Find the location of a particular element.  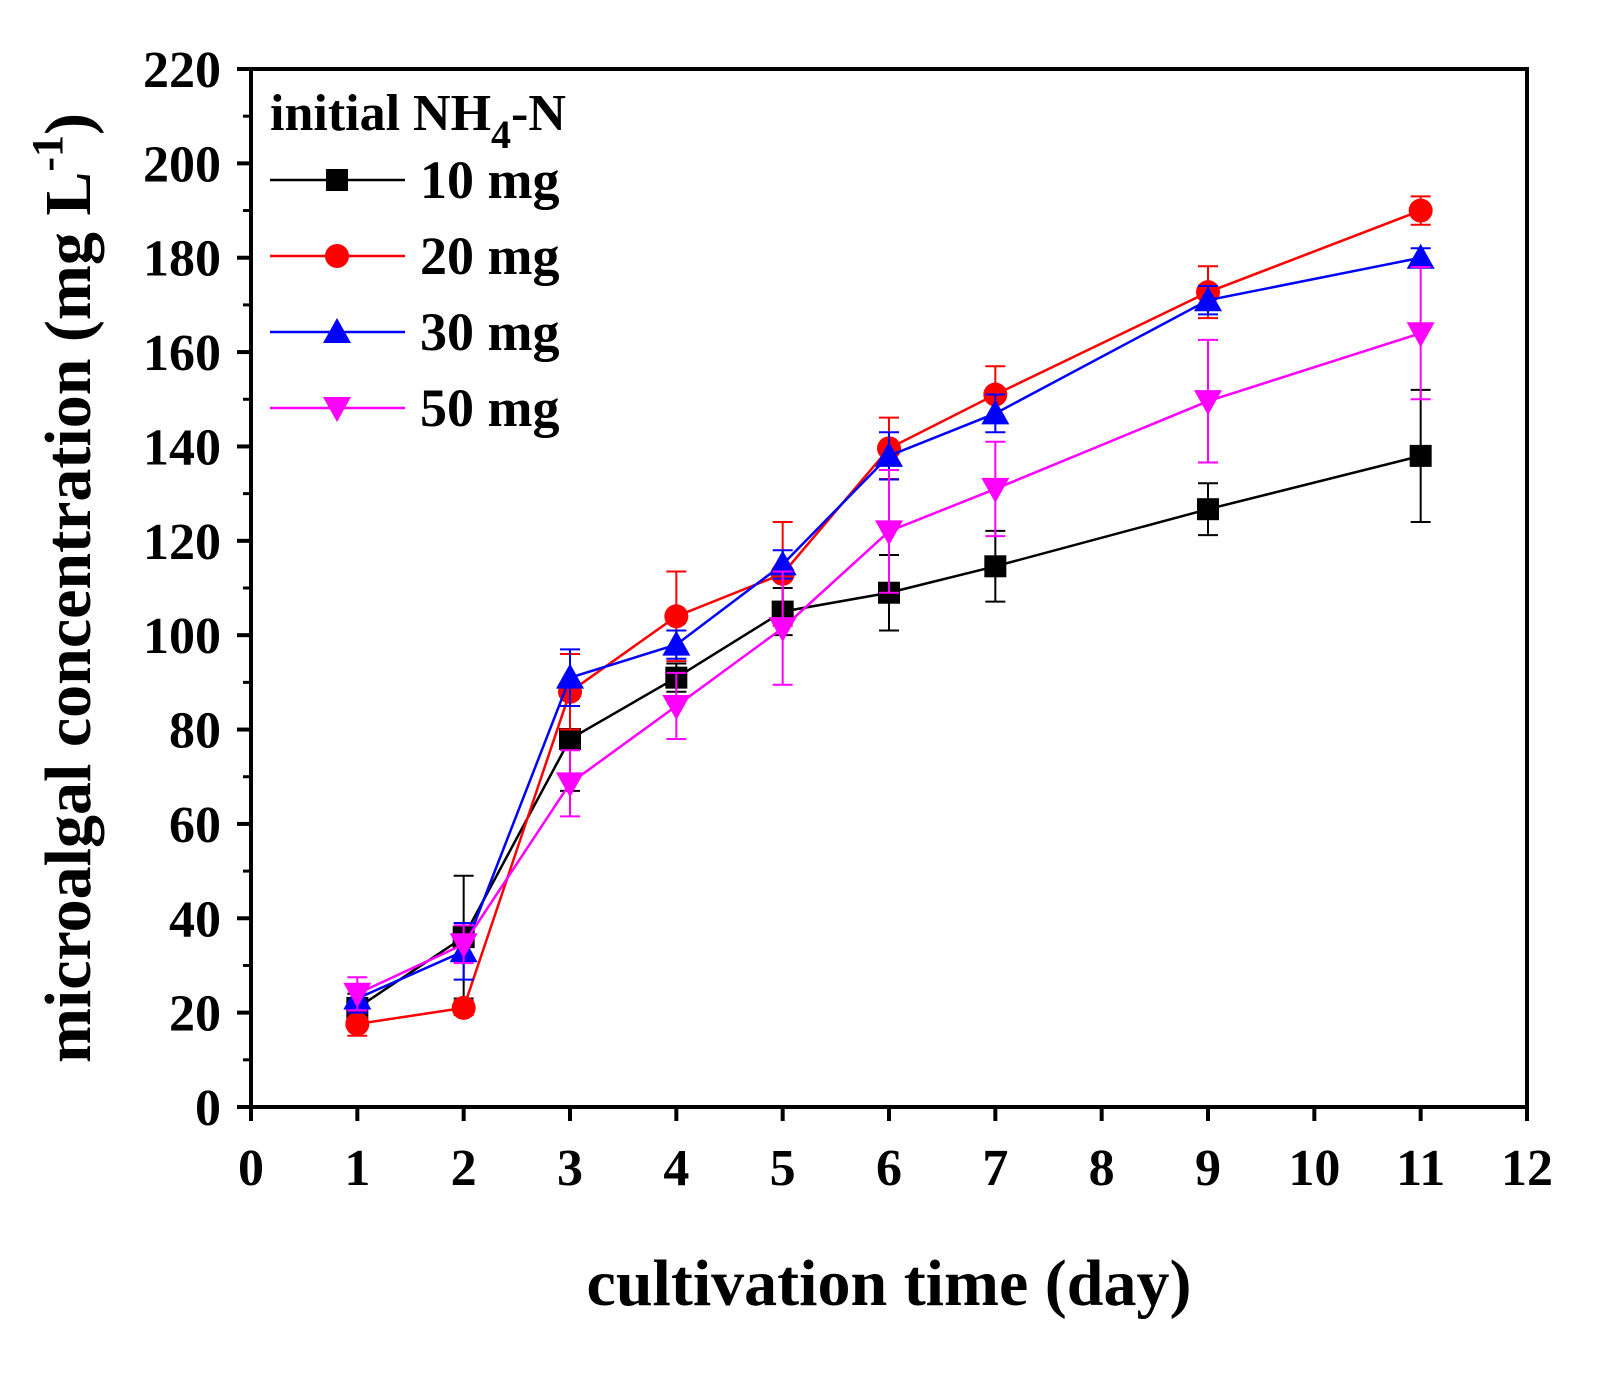

legend-item: 50 mg is located at coordinates (414, 408).